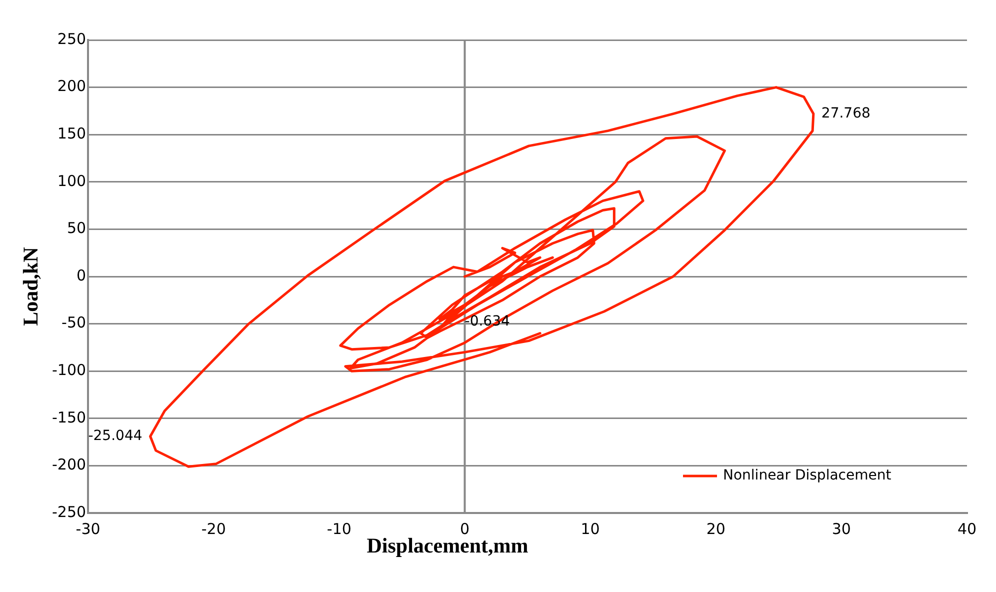 The height and width of the screenshot is (592, 996). What do you see at coordinates (71, 39) in the screenshot?
I see `y-tick-label: 250` at bounding box center [71, 39].